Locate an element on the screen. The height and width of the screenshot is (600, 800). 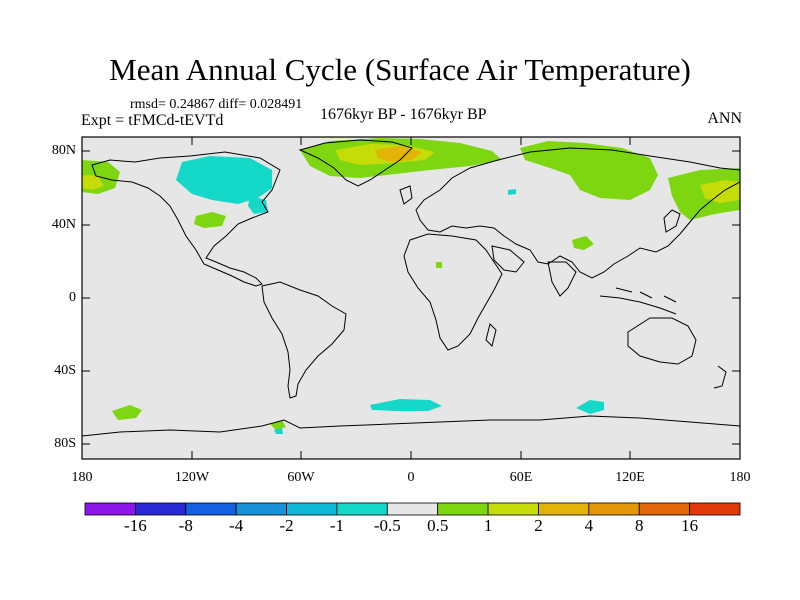
lon-label-0: 0 is located at coordinates (411, 477).